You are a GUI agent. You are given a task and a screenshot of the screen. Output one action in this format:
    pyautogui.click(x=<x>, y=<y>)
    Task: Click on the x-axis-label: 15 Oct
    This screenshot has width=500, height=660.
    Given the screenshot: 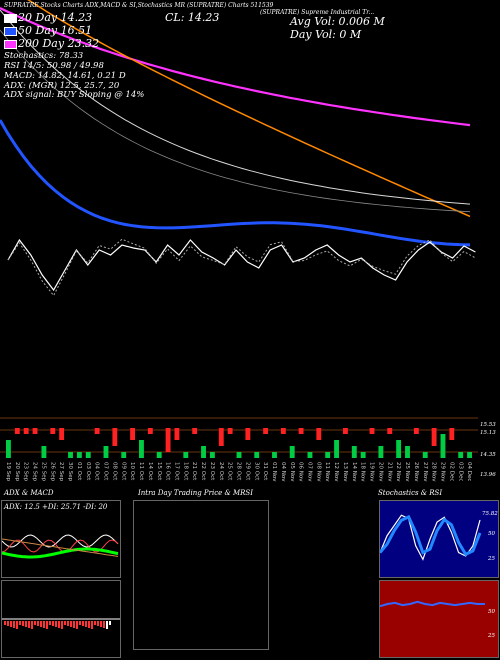 What is the action you would take?
    pyautogui.click(x=159, y=471)
    